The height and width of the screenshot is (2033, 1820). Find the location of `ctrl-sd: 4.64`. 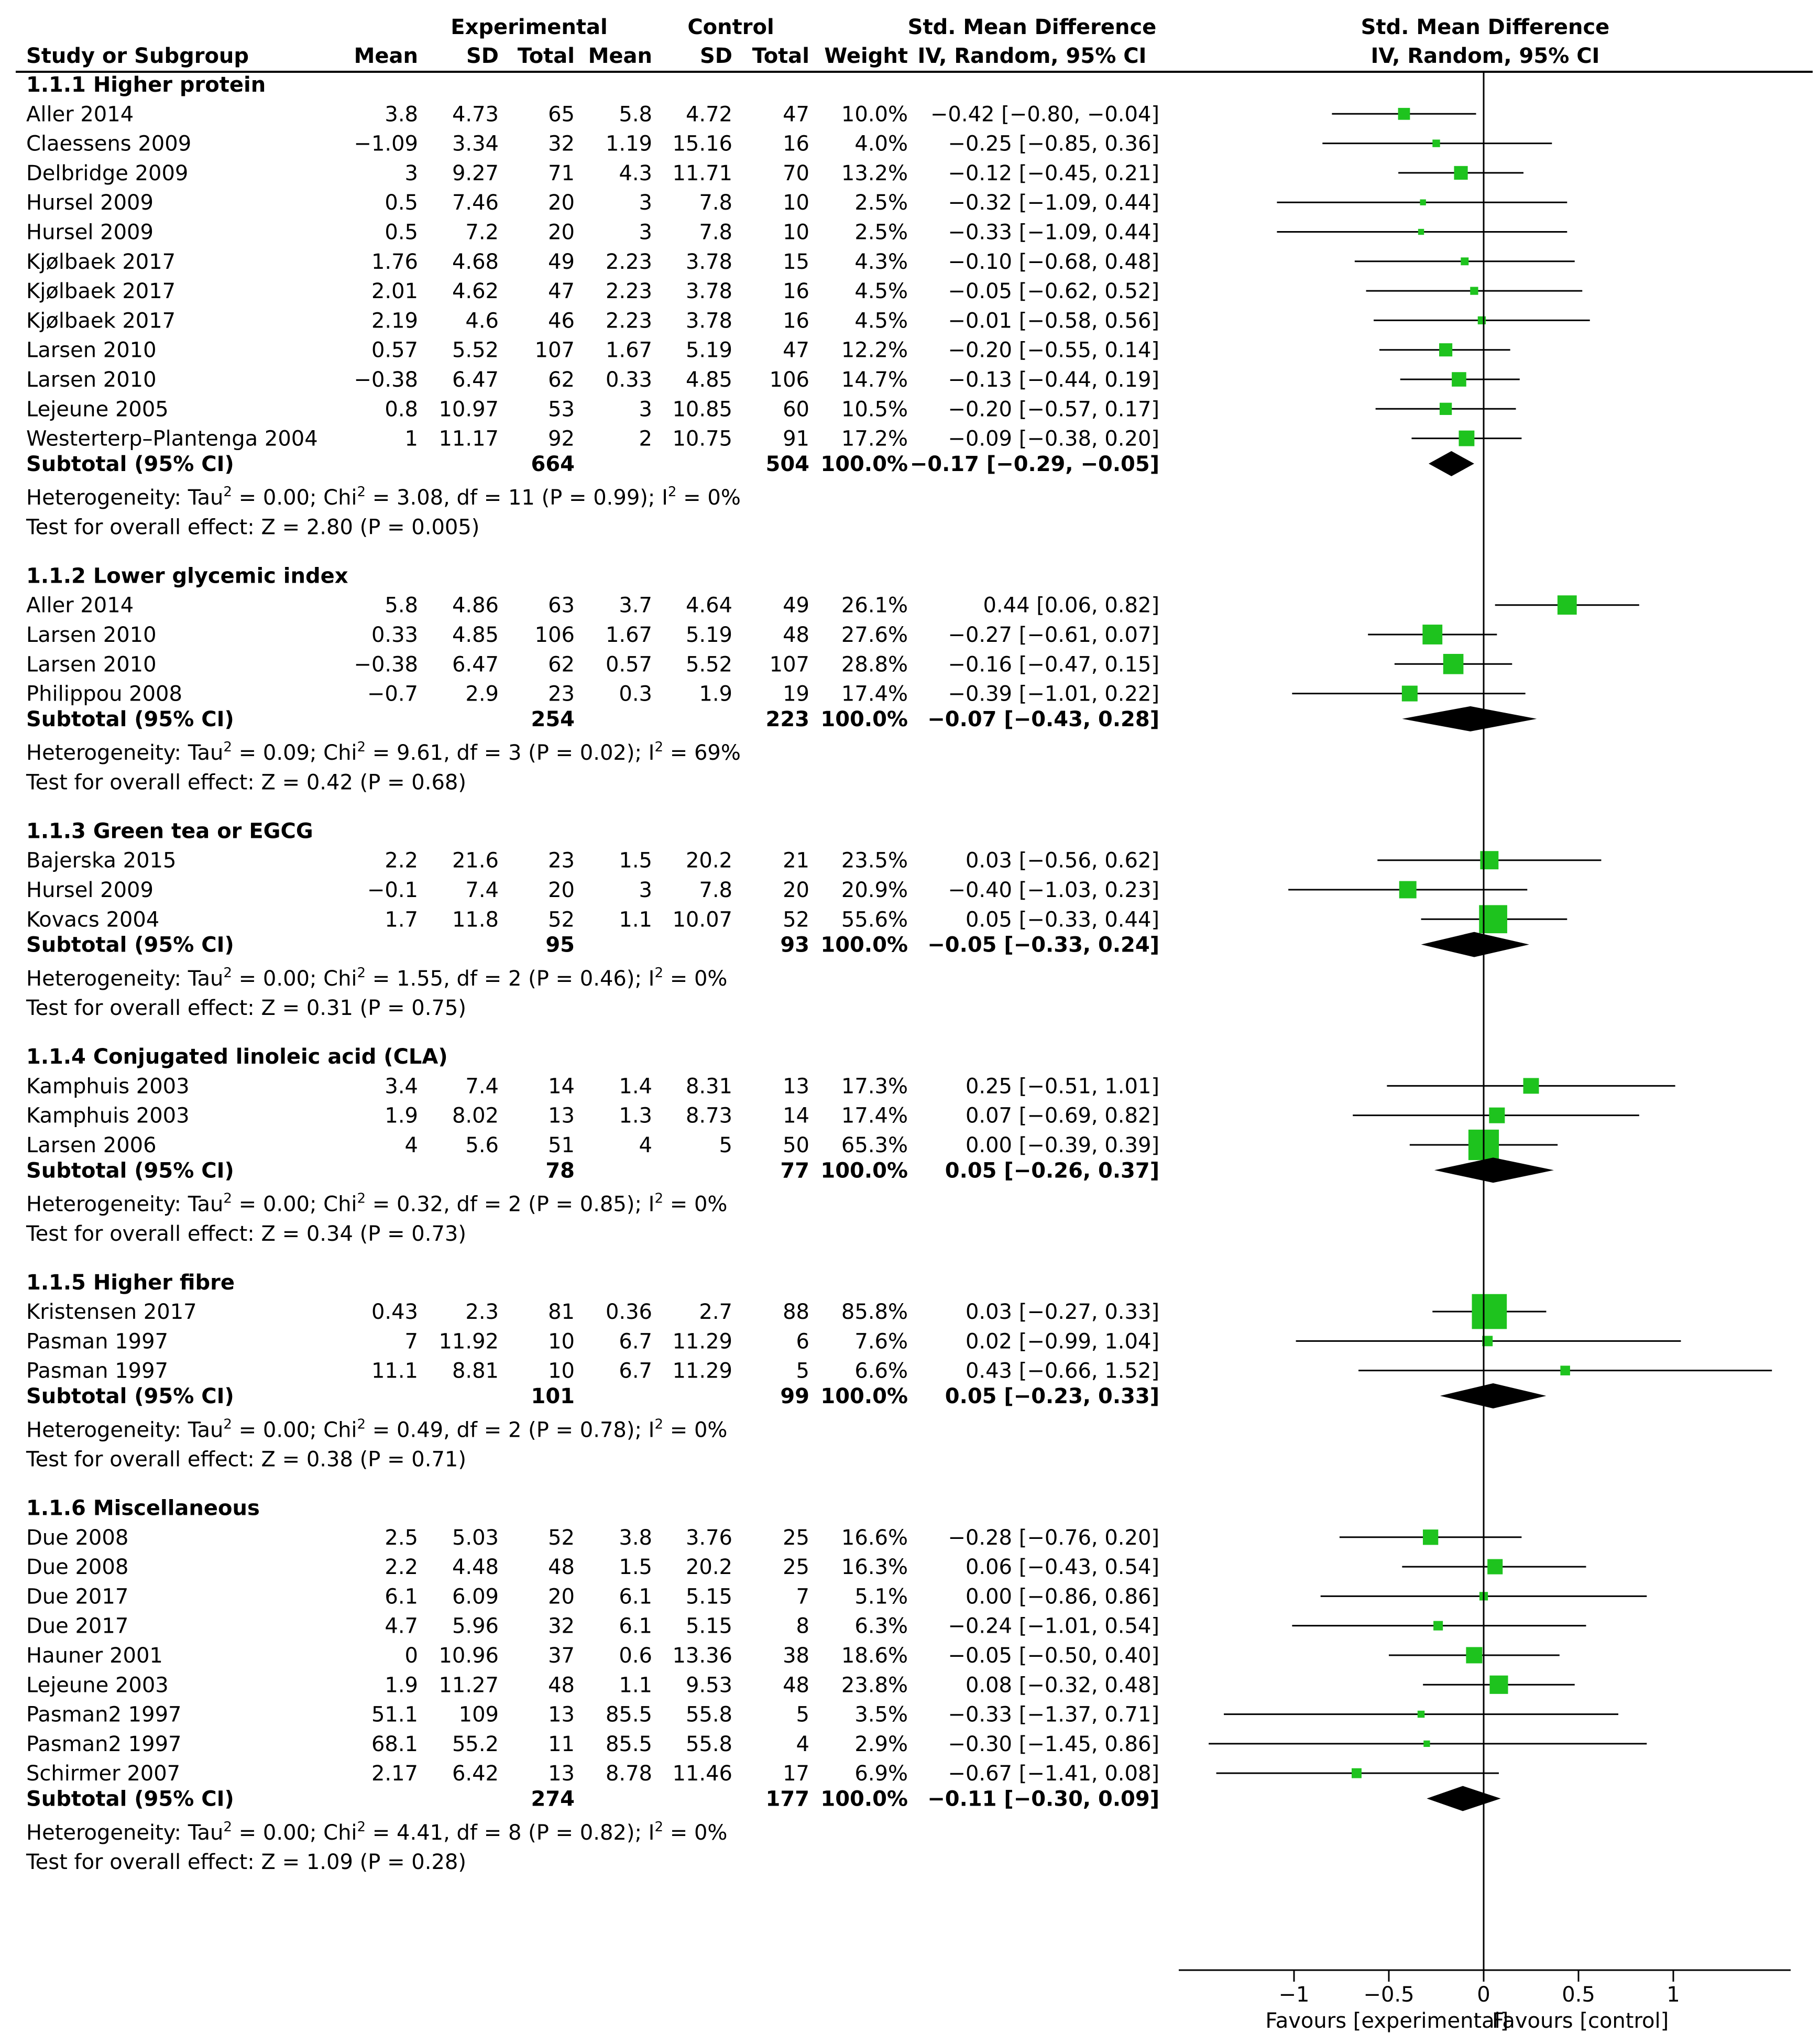

ctrl-sd: 4.64 is located at coordinates (709, 606).